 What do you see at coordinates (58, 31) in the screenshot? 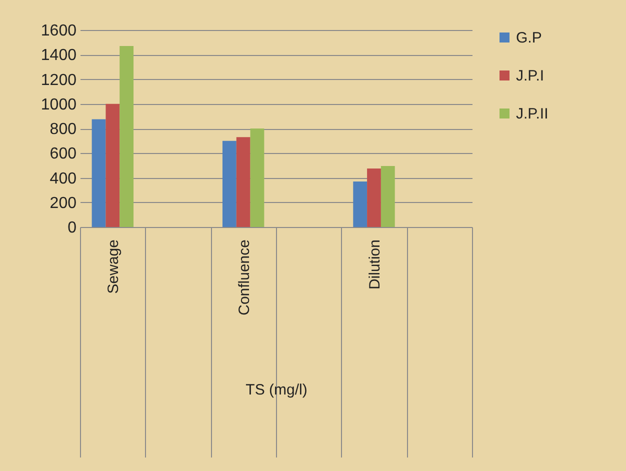
I see `y-tick-label: 1600` at bounding box center [58, 31].